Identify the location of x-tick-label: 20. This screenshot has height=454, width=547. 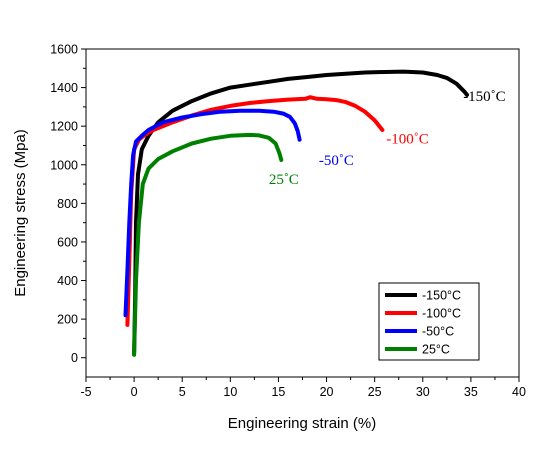
(327, 392).